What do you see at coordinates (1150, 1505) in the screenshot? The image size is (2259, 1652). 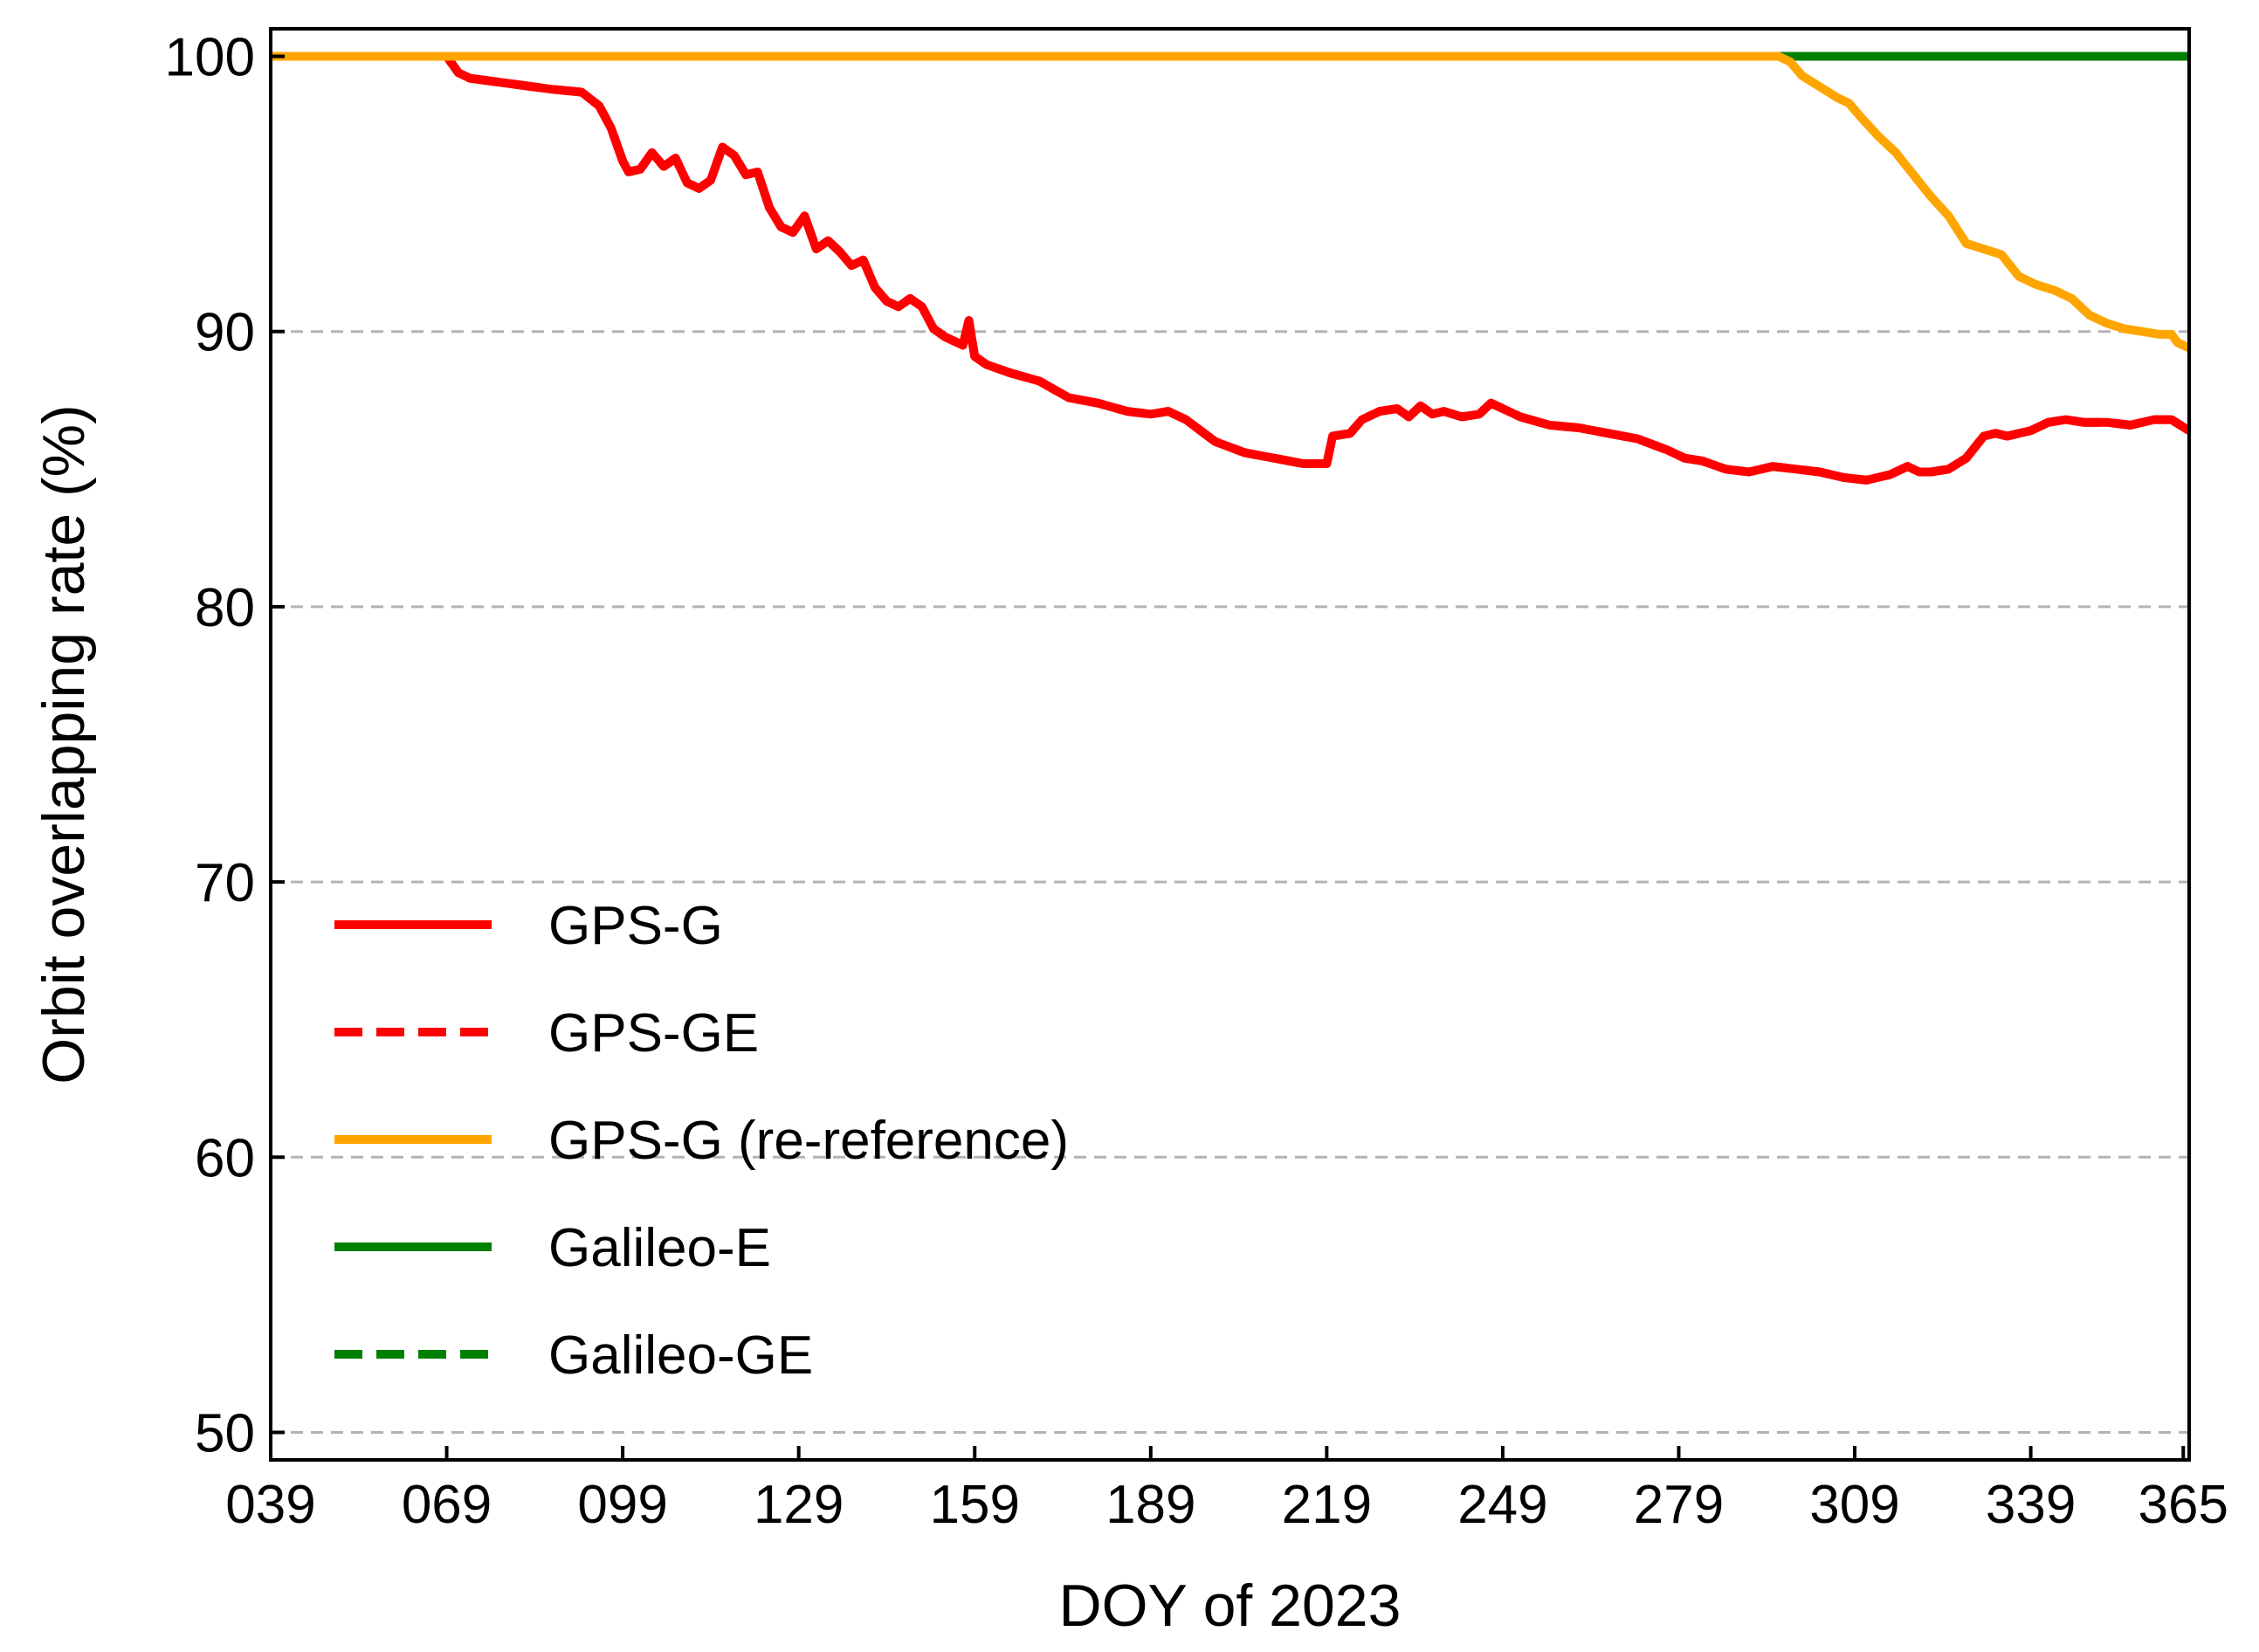 I see `x-tick-label: 189` at bounding box center [1150, 1505].